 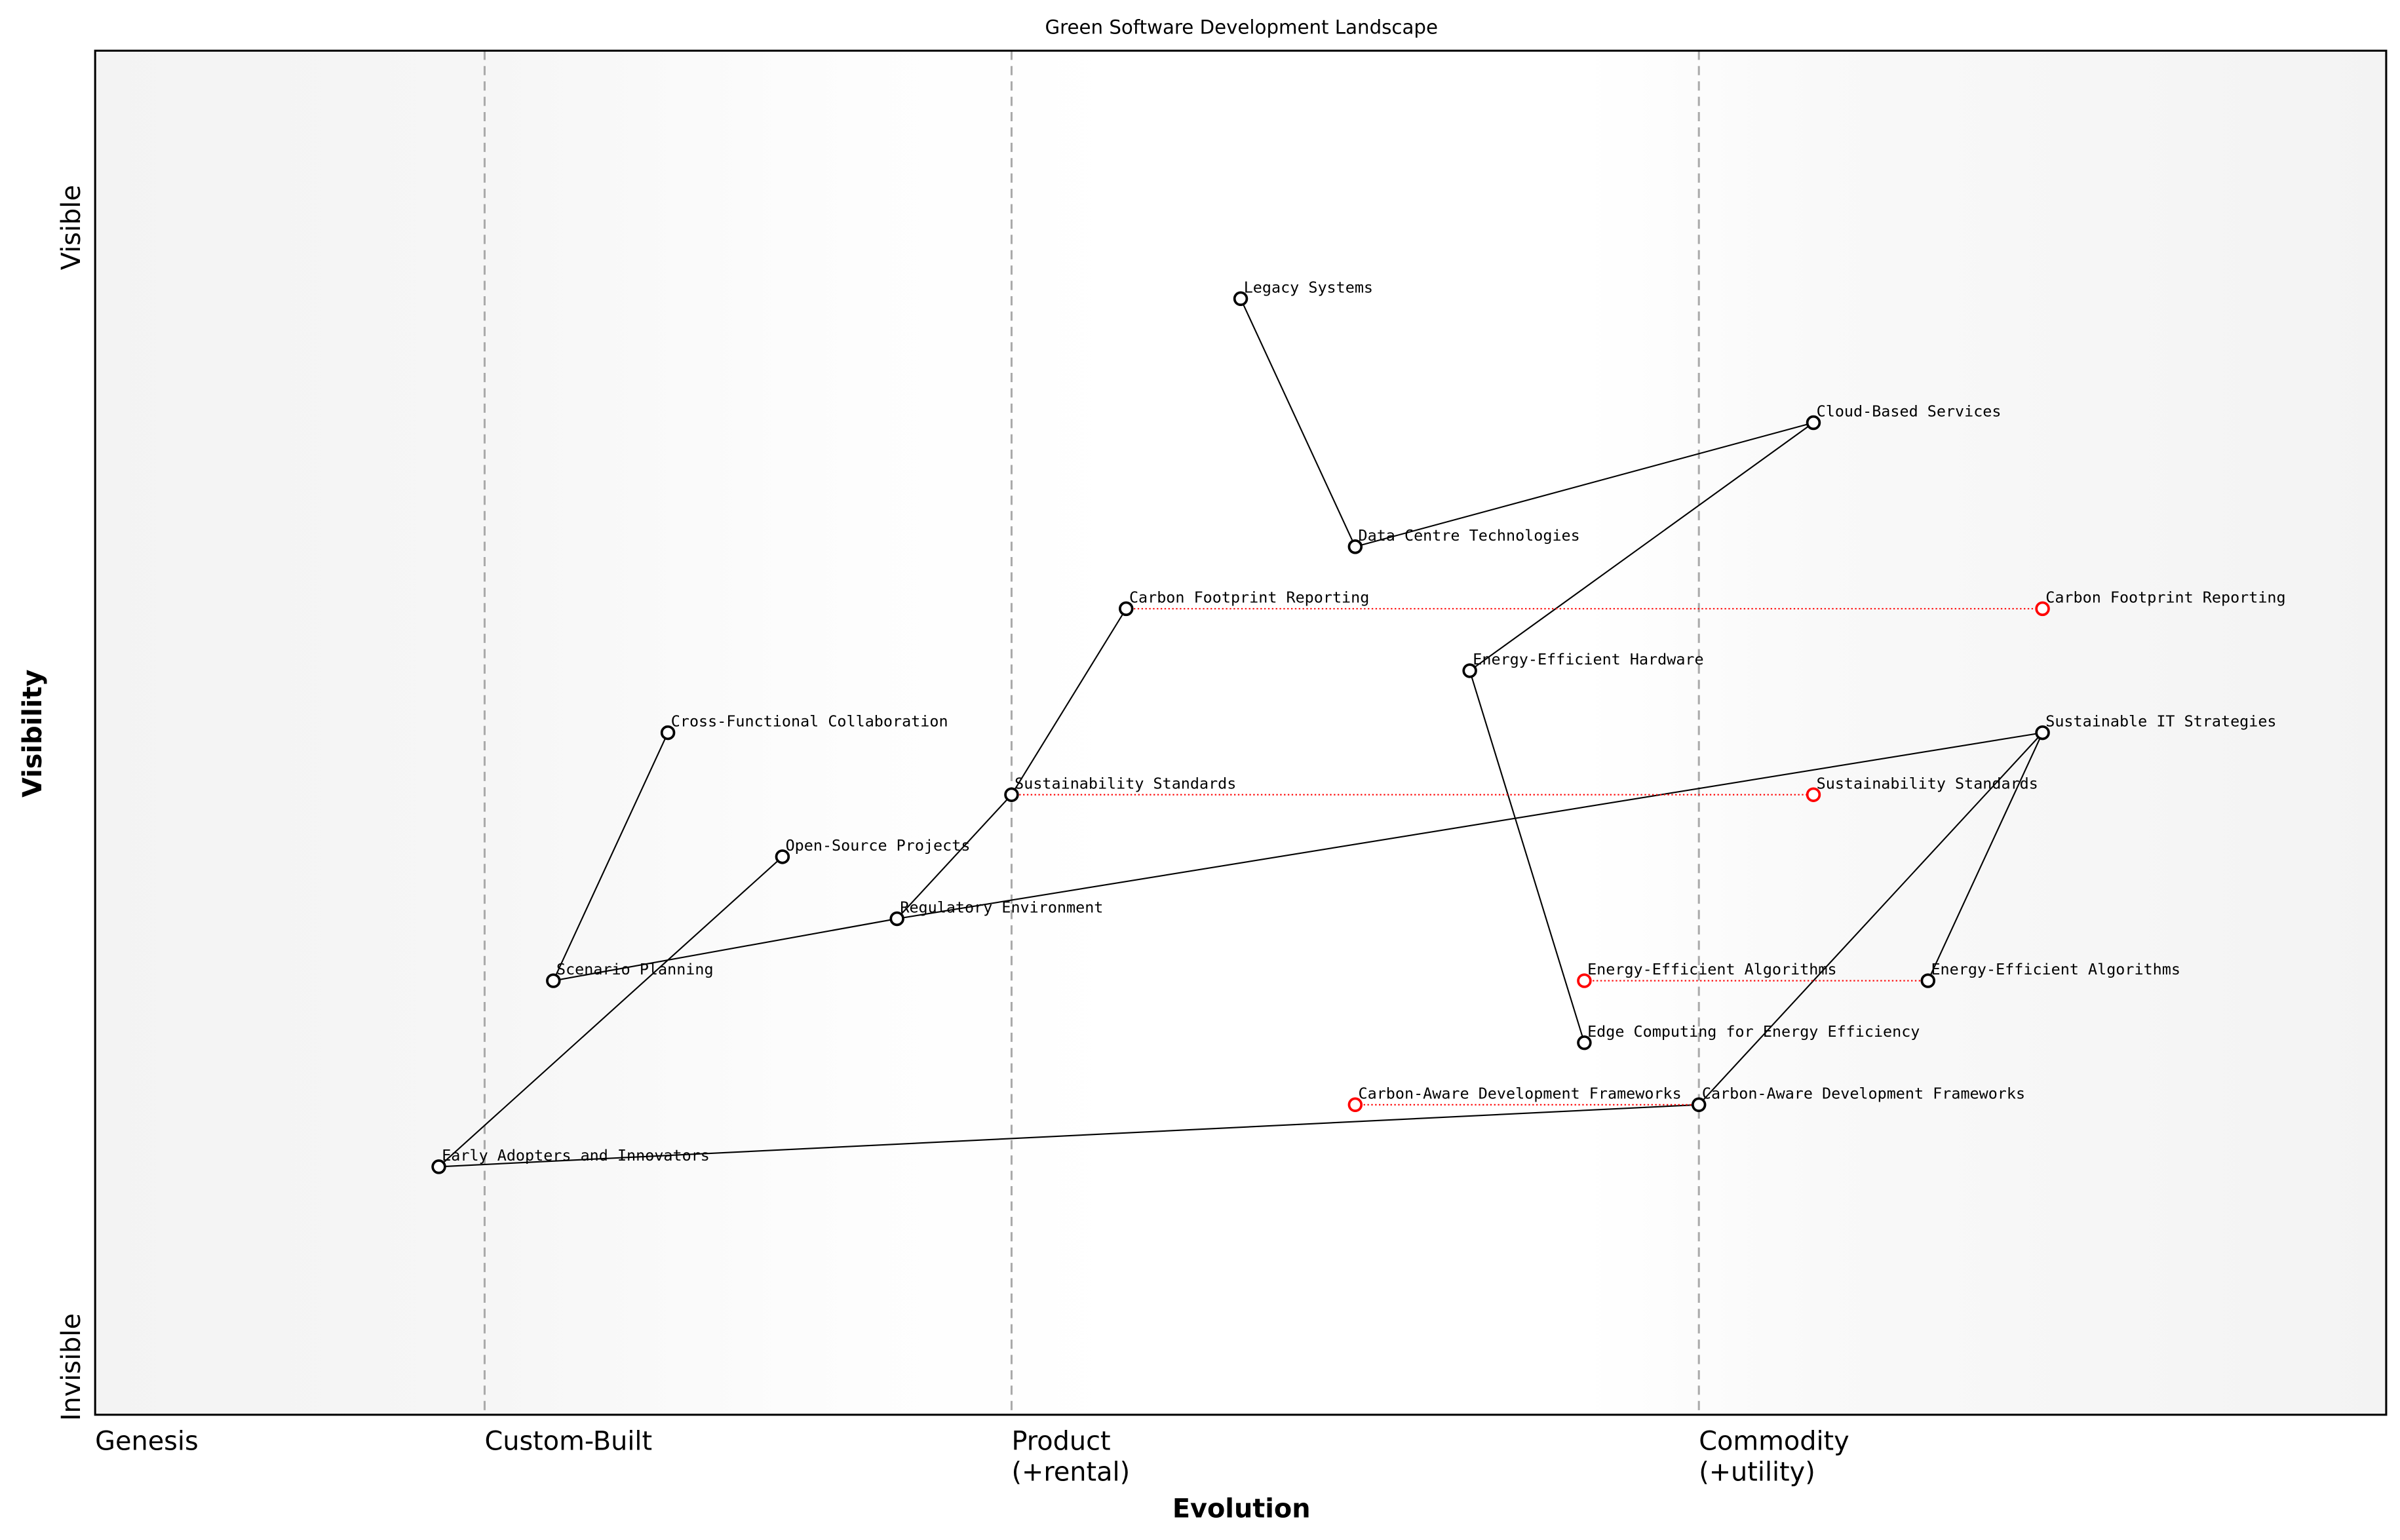 I want to click on component-label: Energy-Efficient Algorithms, so click(x=2055, y=969).